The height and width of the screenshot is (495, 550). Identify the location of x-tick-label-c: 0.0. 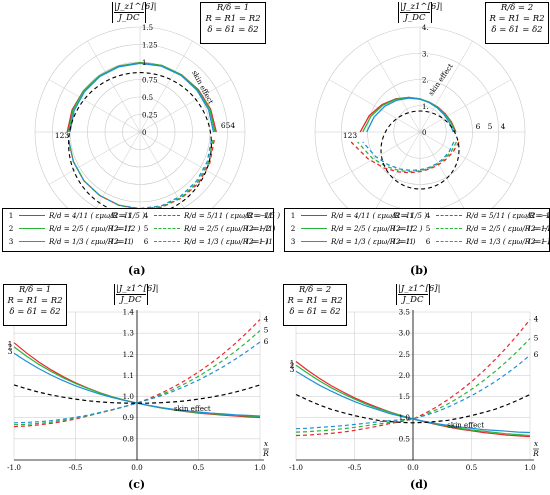
(137, 467).